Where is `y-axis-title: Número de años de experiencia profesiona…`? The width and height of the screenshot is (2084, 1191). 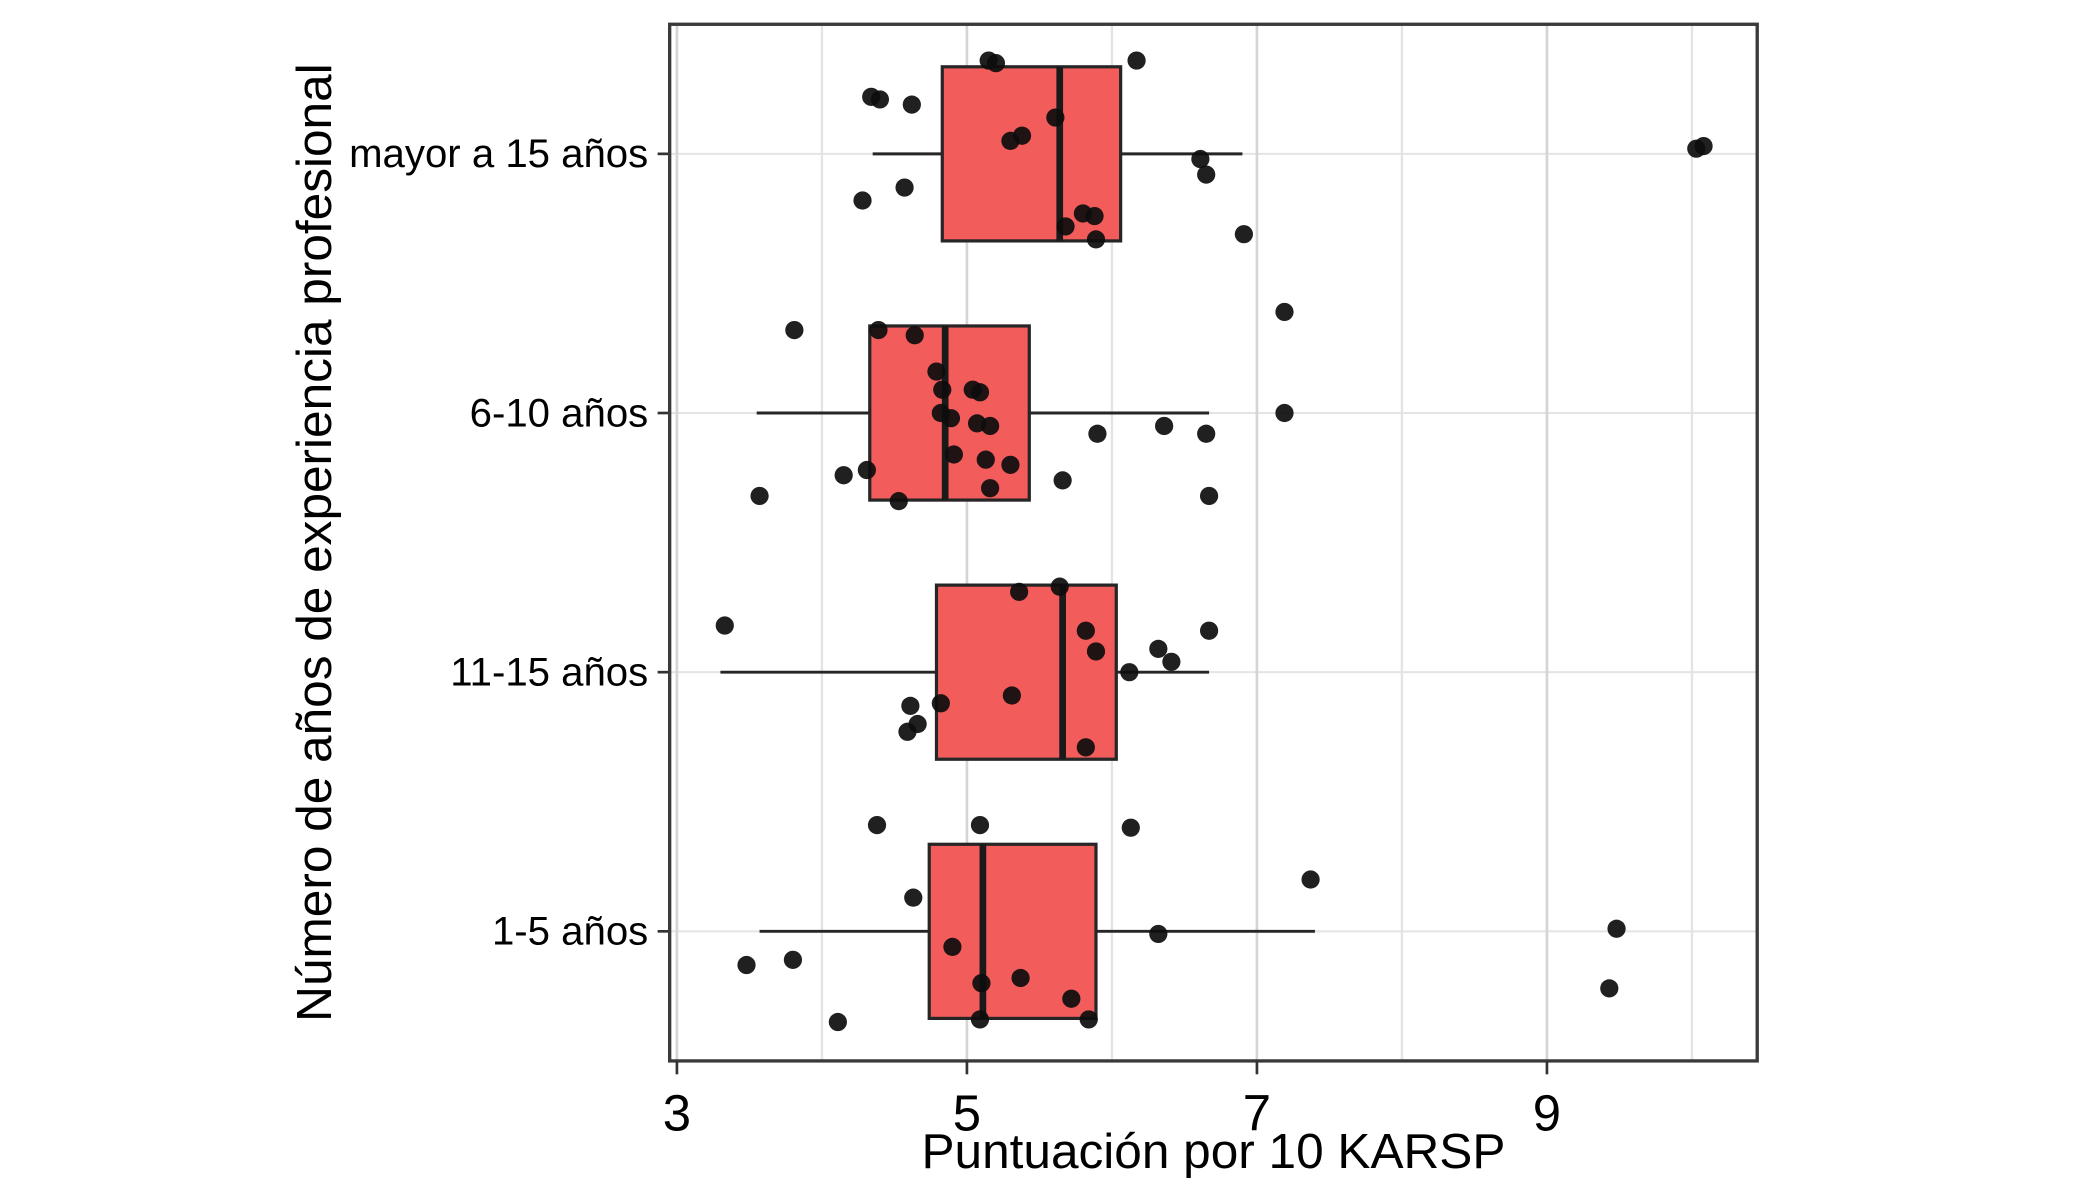 y-axis-title: Número de años de experiencia profesiona… is located at coordinates (314, 542).